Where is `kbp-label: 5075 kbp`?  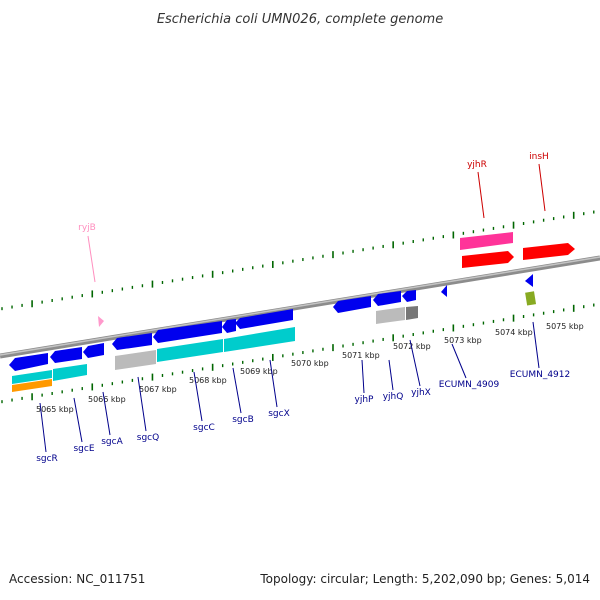
kbp-label: 5075 kbp is located at coordinates (565, 326).